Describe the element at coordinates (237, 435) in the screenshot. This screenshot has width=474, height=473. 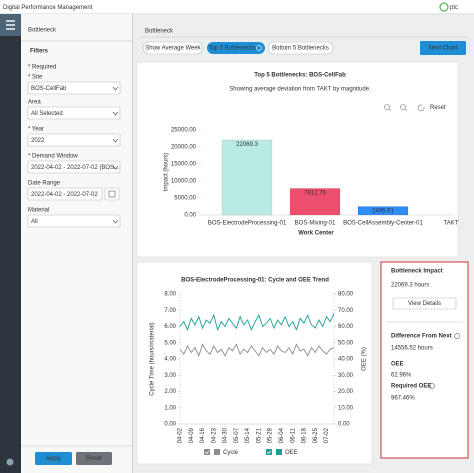
I see `x-tick-label: 05-07` at that location.